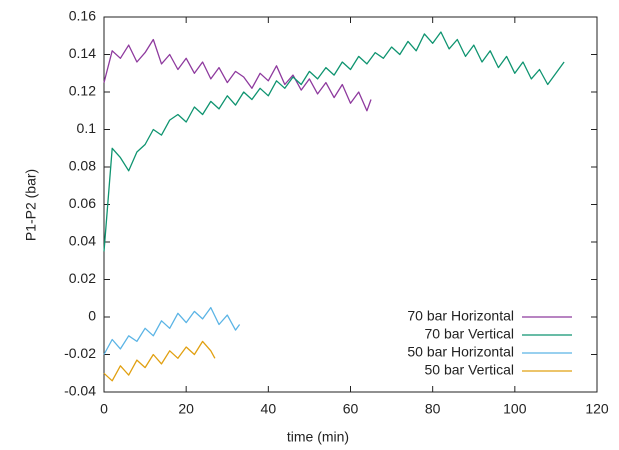 Image resolution: width=619 pixels, height=450 pixels. Describe the element at coordinates (31, 205) in the screenshot. I see `y-axis-label: P1-P2 (bar)` at that location.